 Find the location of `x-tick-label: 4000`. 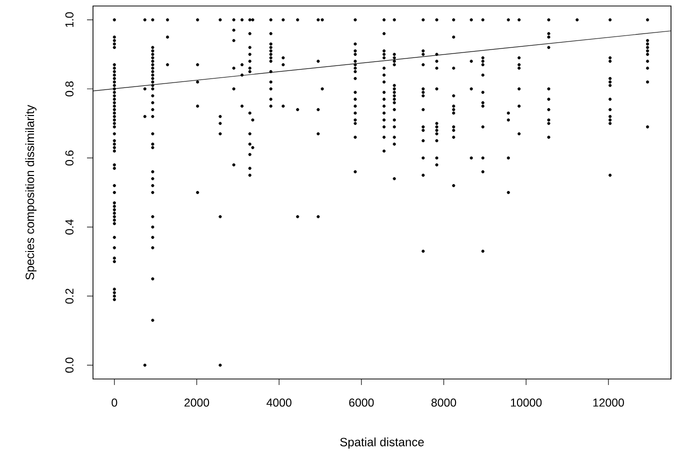

x-tick-label: 4000 is located at coordinates (279, 402).